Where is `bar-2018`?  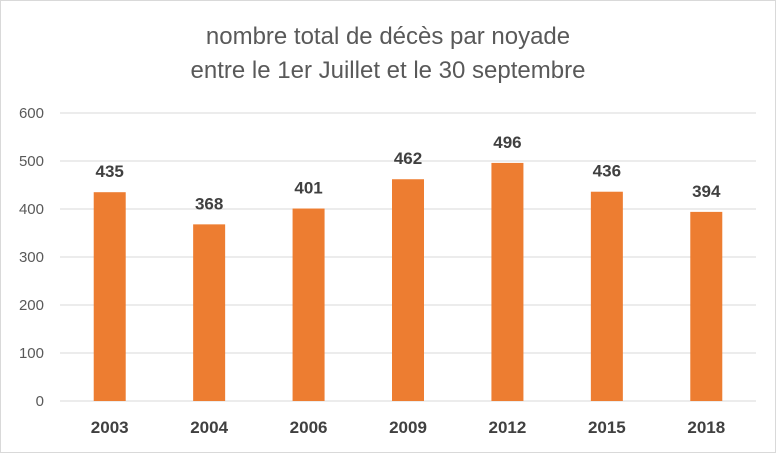
bar-2018 is located at coordinates (706, 306).